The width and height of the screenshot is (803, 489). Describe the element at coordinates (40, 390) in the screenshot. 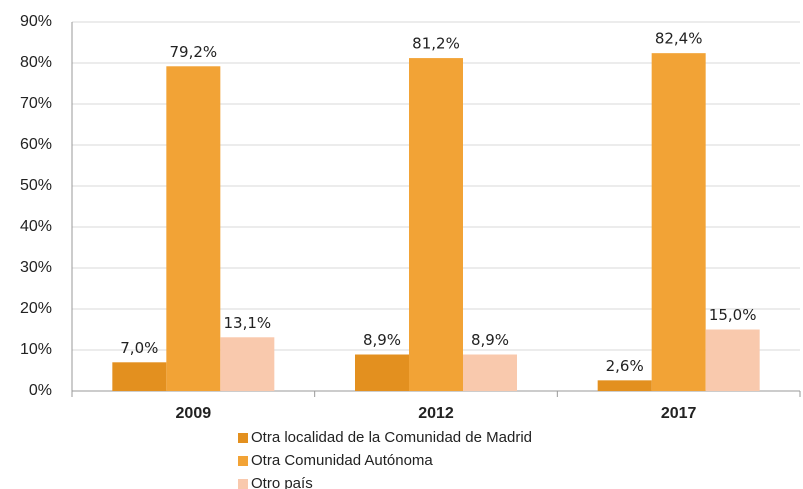

I see `y-tick-label: 0%` at that location.